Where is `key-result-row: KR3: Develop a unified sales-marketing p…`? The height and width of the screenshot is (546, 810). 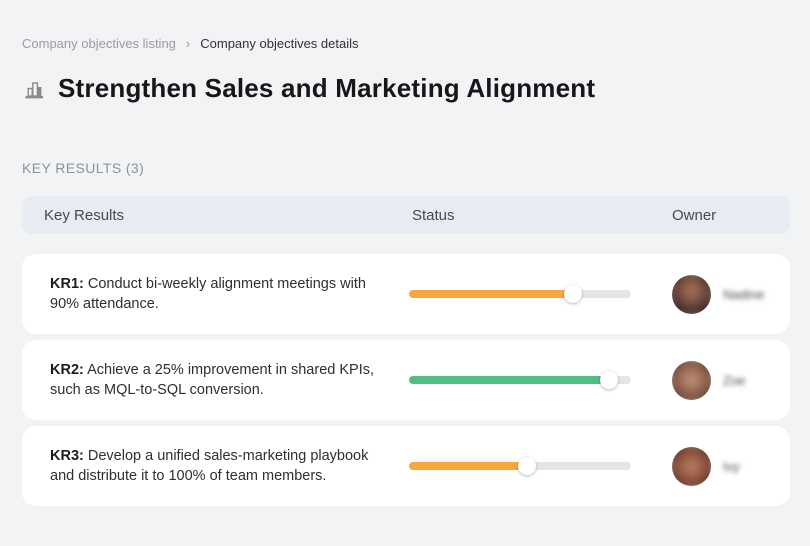
key-result-row: KR3: Develop a unified sales-marketing p… is located at coordinates (406, 466).